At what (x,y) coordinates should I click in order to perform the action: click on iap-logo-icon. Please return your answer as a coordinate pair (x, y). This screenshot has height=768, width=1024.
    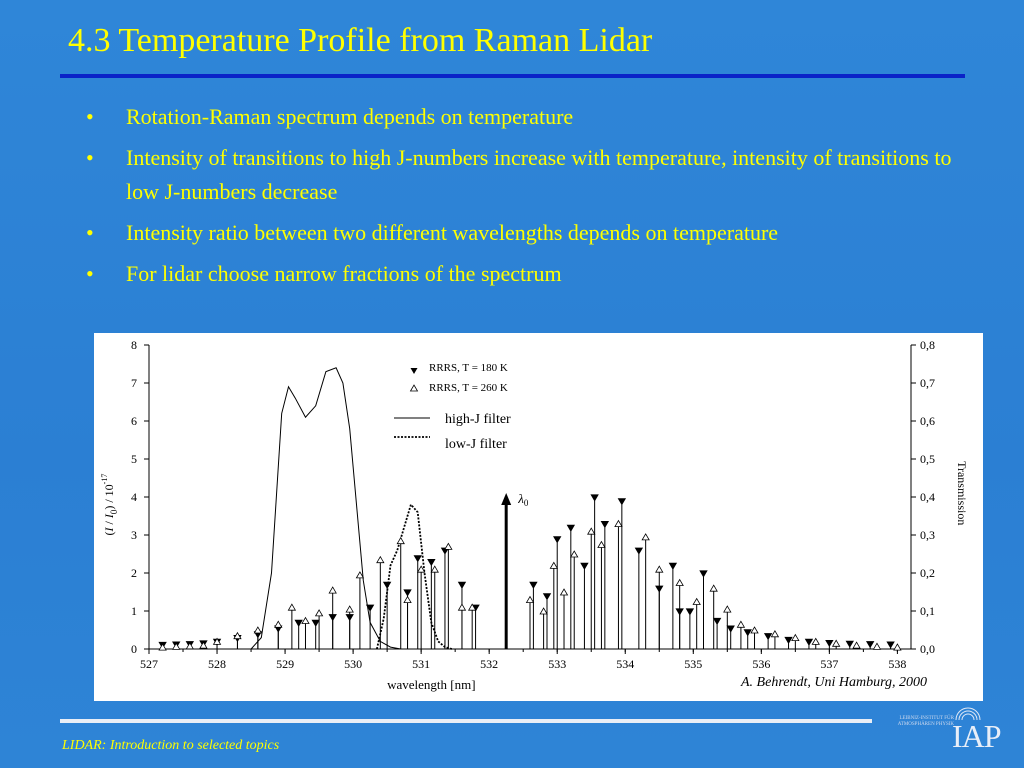
    Looking at the image, I should click on (968, 714).